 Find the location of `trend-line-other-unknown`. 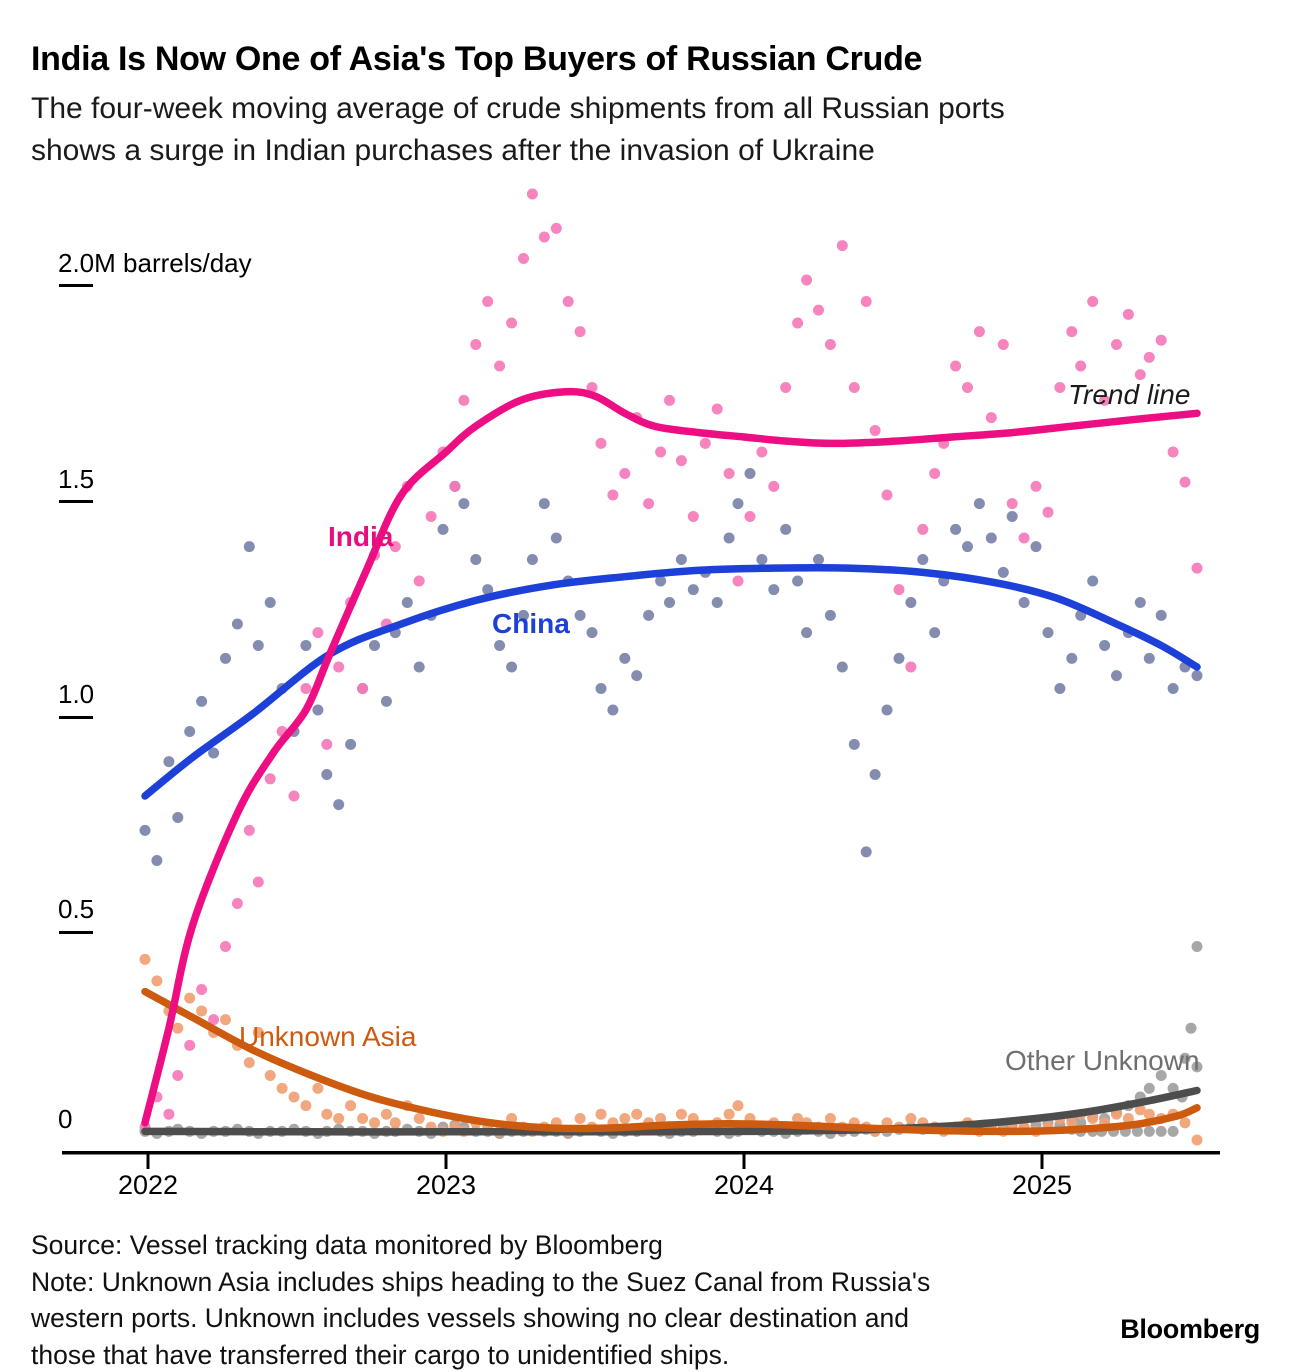

trend-line-other-unknown is located at coordinates (671, 1111).